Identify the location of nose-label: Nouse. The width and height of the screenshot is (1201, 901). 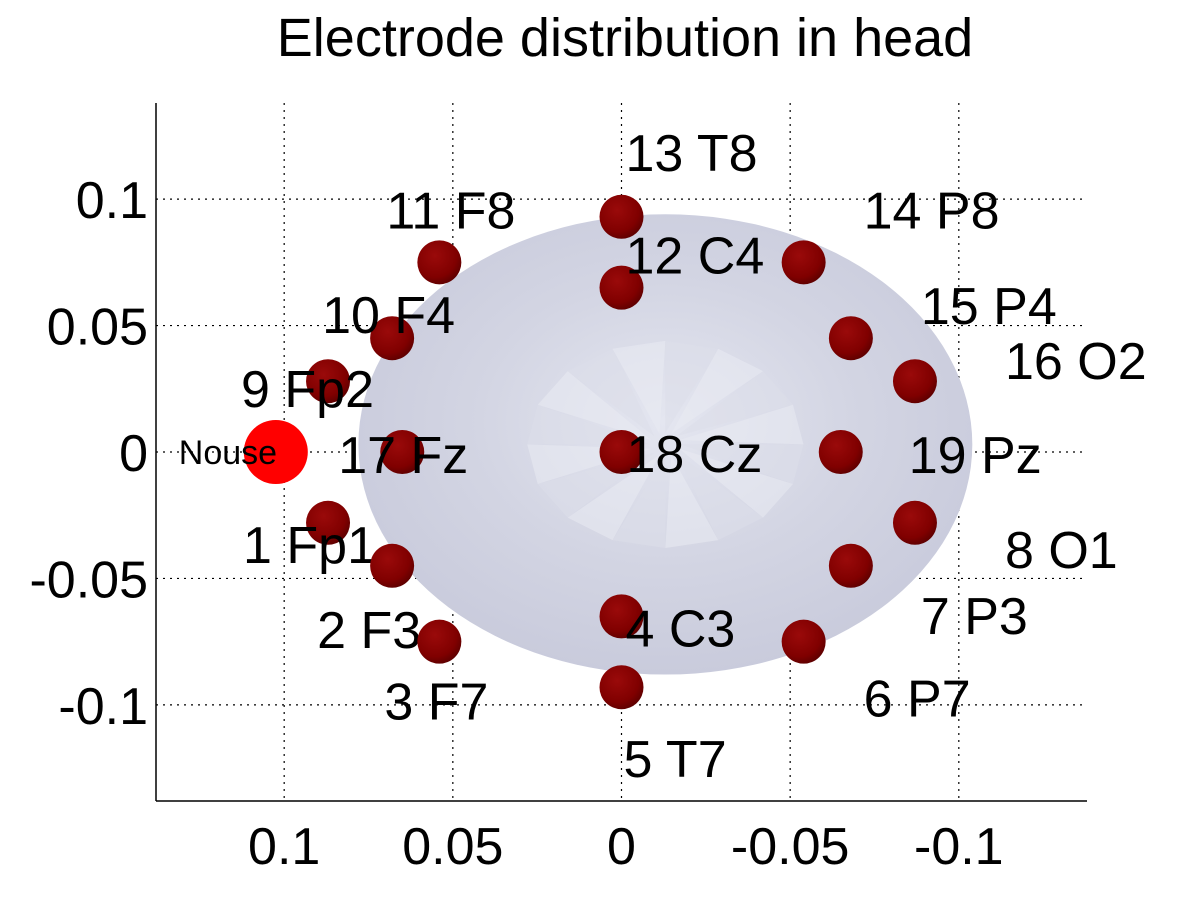
(228, 453).